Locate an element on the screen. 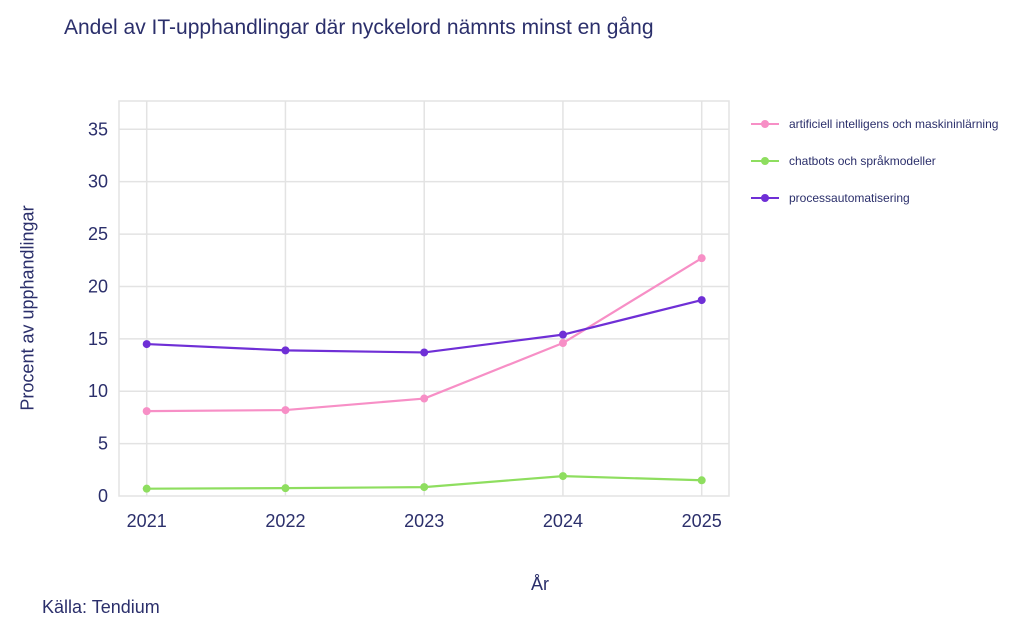  legend-item-processautomation: processautomatisering is located at coordinates (874, 198).